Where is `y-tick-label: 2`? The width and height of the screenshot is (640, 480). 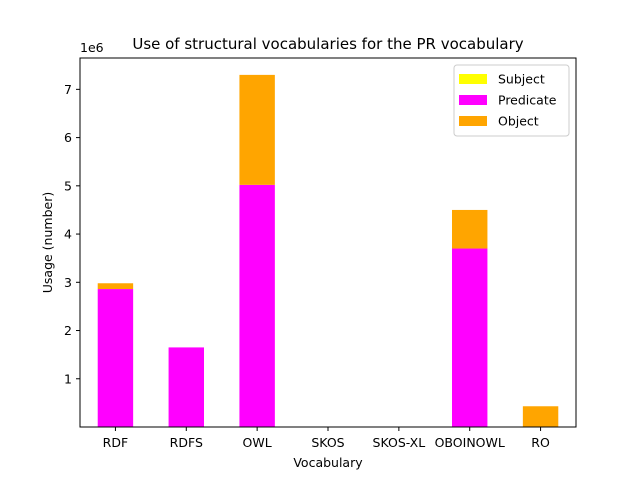 y-tick-label: 2 is located at coordinates (68, 330).